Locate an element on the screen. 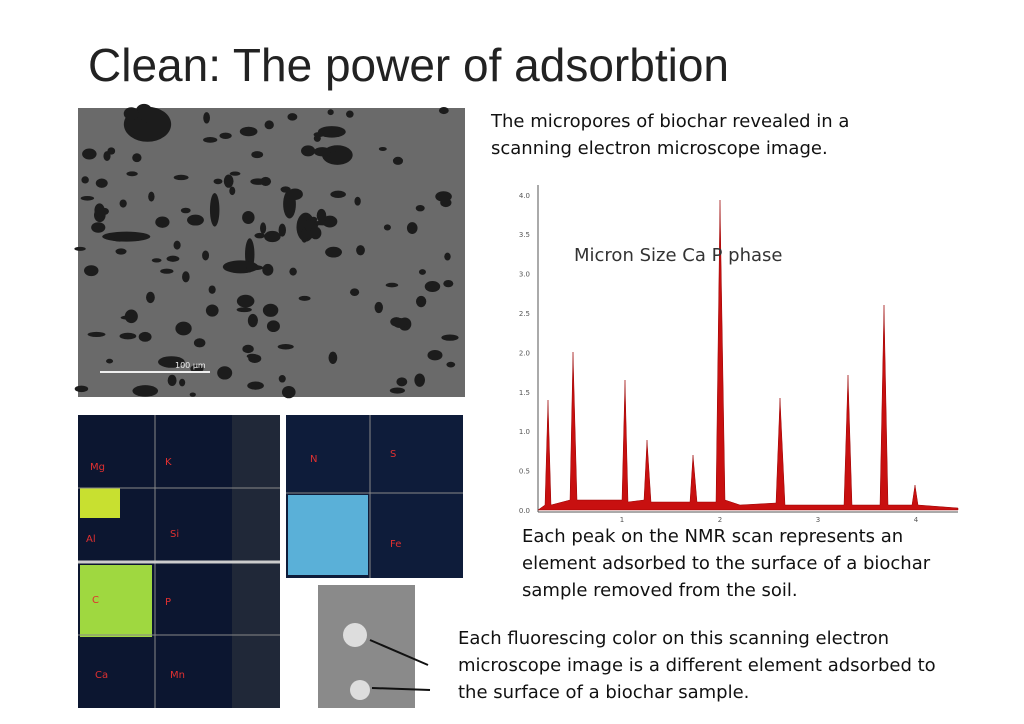 This screenshot has height=724, width=1024. scale-bar-label: 100 µm is located at coordinates (190, 365).